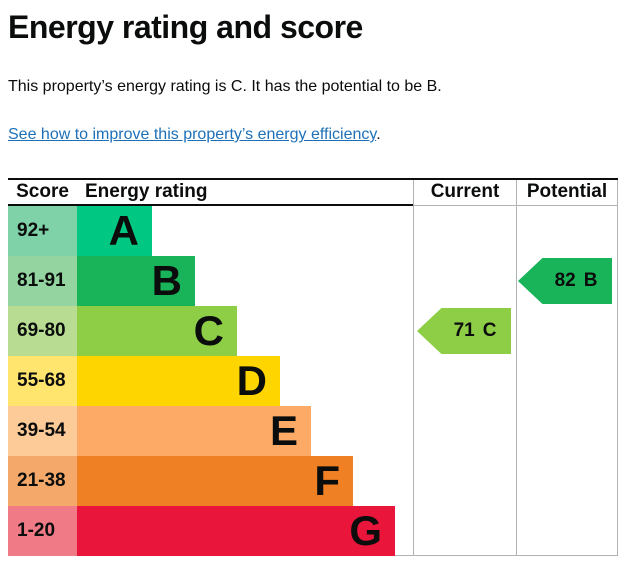  Describe the element at coordinates (516, 380) in the screenshot. I see `potential-column-divider` at that location.